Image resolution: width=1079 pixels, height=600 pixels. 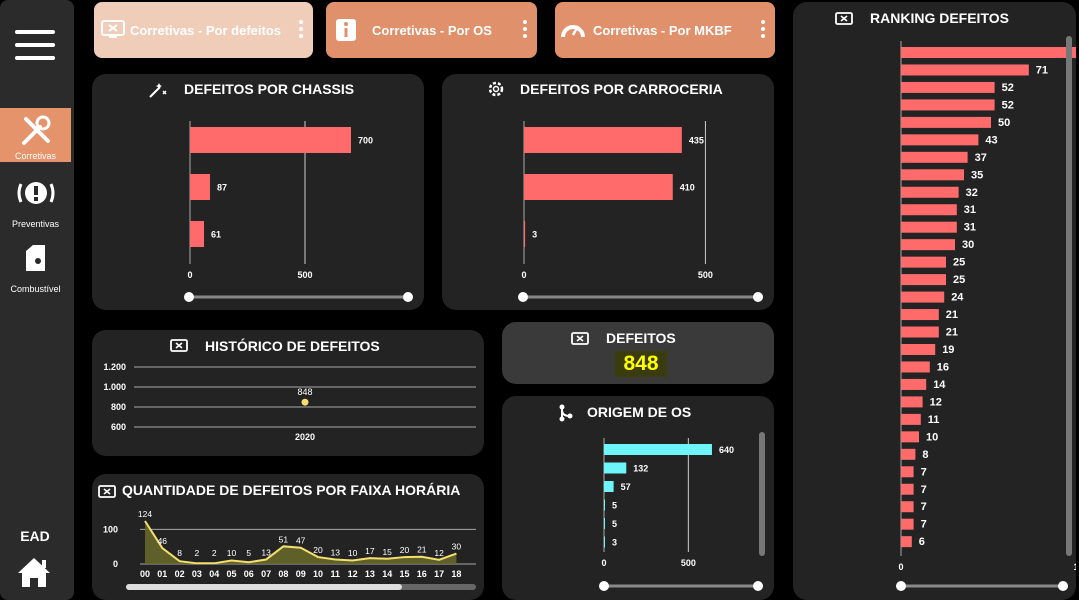 What do you see at coordinates (145, 574) in the screenshot?
I see `tick-label: 00` at bounding box center [145, 574].